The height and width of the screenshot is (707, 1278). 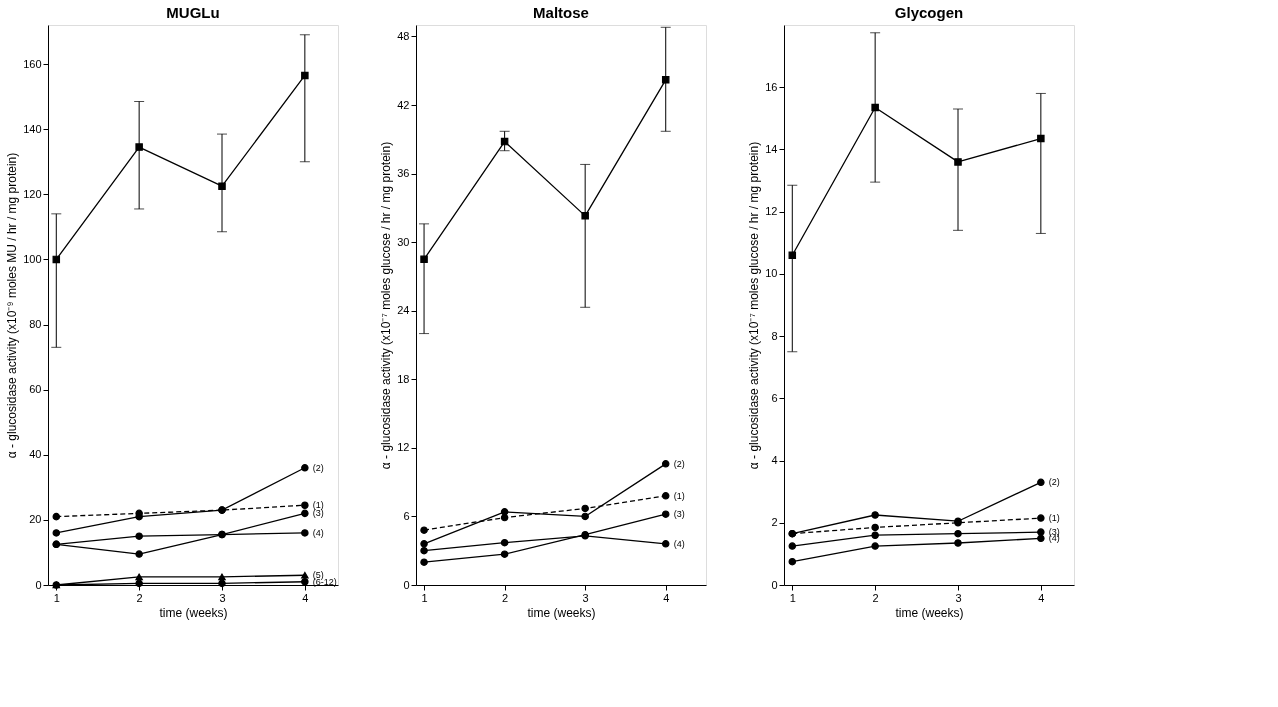 What do you see at coordinates (193, 12) in the screenshot?
I see `chart-title: MUGLu` at bounding box center [193, 12].